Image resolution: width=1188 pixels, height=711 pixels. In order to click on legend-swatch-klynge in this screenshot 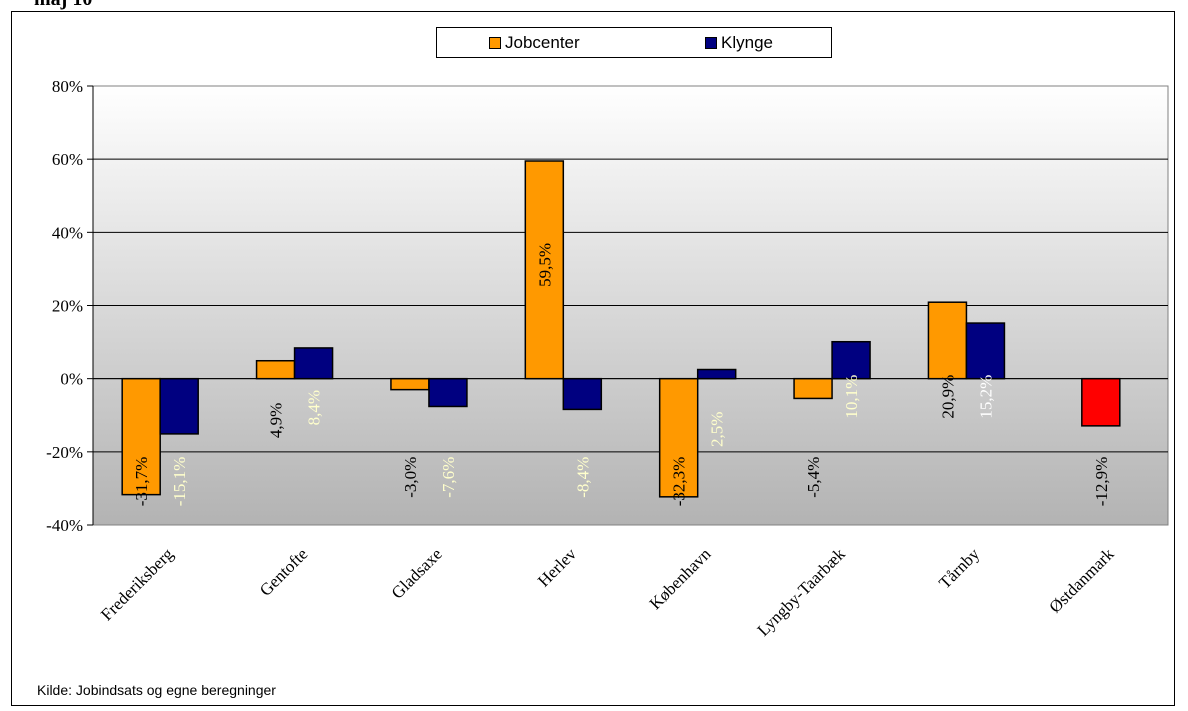, I will do `click(711, 43)`.